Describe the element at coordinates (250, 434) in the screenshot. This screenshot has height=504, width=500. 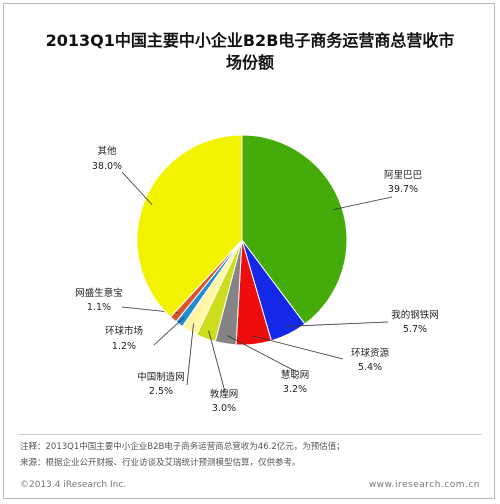
I see `footer-divider` at that location.